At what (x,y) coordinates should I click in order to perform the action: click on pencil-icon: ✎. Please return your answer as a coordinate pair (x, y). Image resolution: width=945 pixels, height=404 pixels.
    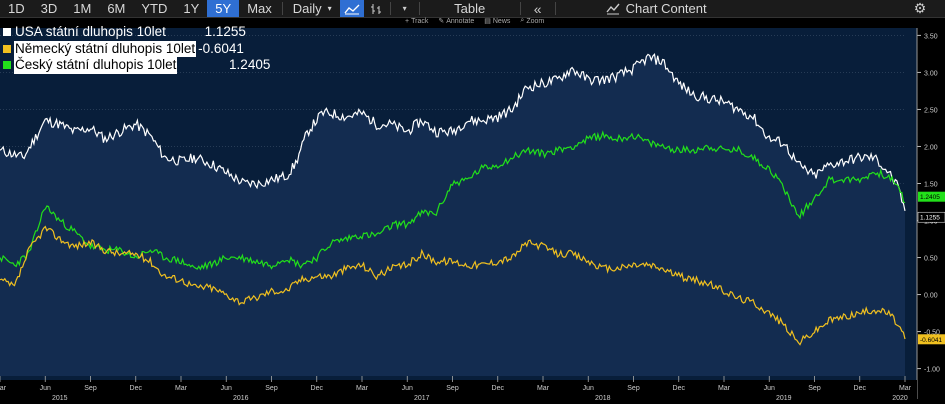
    Looking at the image, I should click on (441, 21).